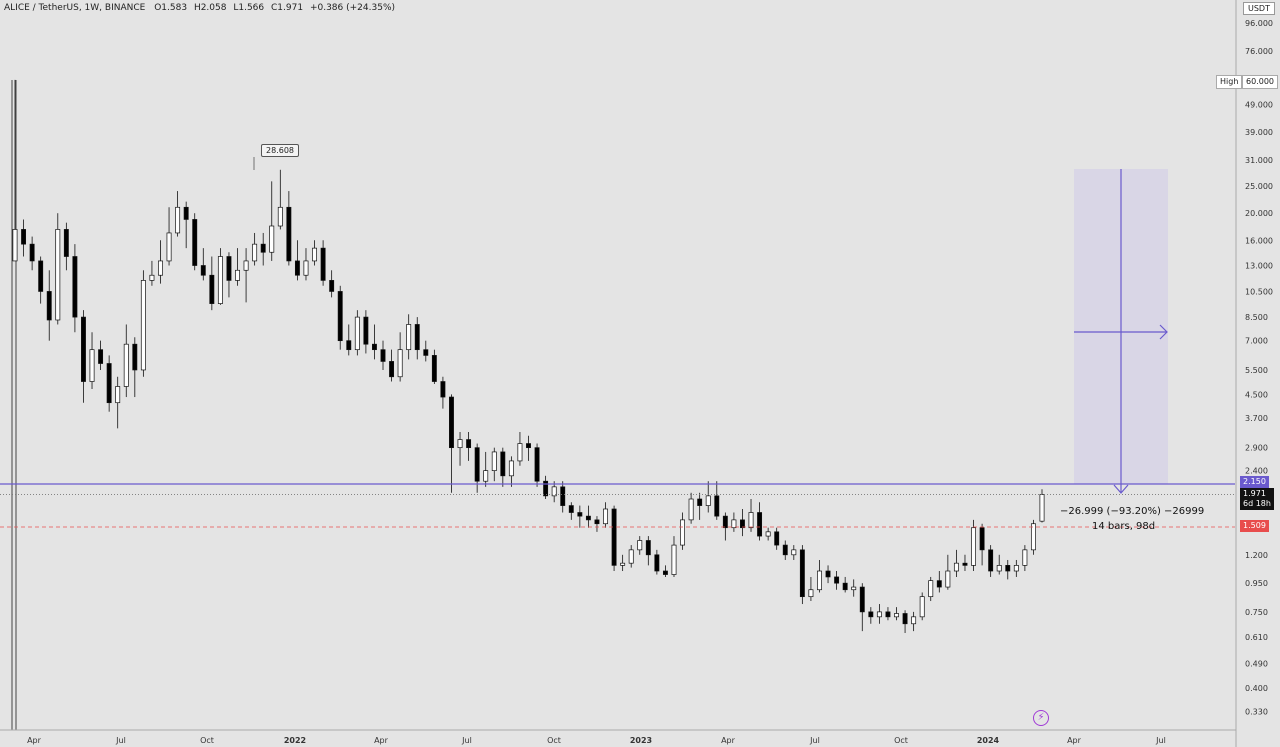  What do you see at coordinates (1254, 526) in the screenshot?
I see `red-level-price-label: 1.509` at bounding box center [1254, 526].